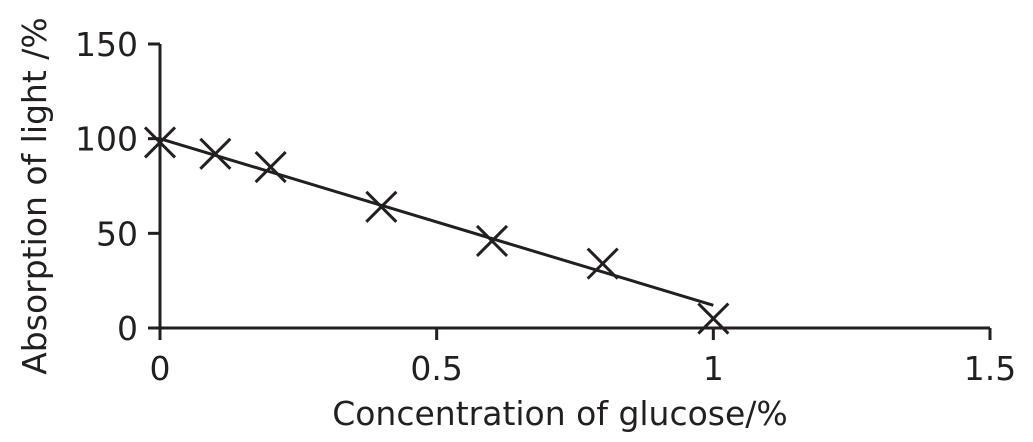 The height and width of the screenshot is (442, 1033). Describe the element at coordinates (106, 139) in the screenshot. I see `y-tick-label: 100` at that location.